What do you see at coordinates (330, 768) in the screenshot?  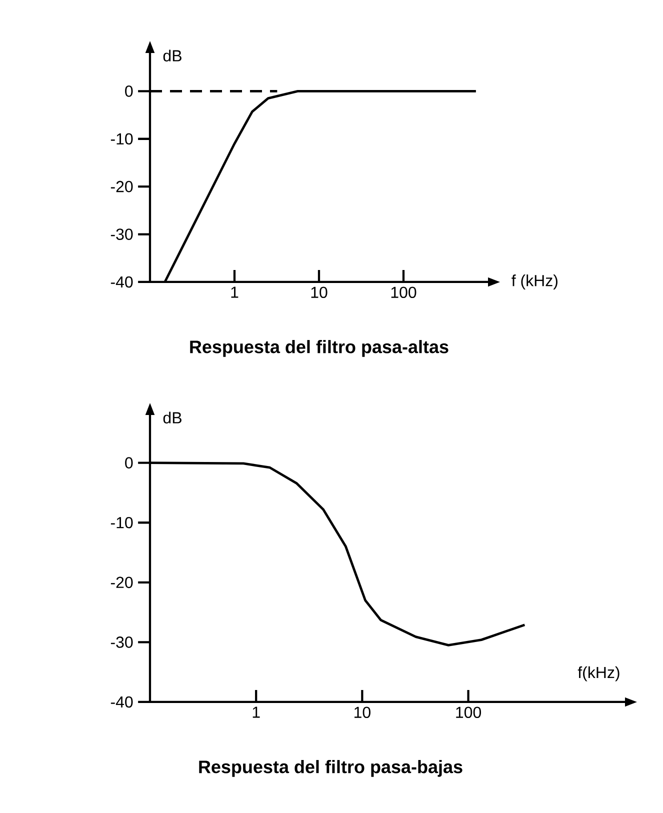 I see `text: Respuesta del filtro pasa-bajas` at bounding box center [330, 768].